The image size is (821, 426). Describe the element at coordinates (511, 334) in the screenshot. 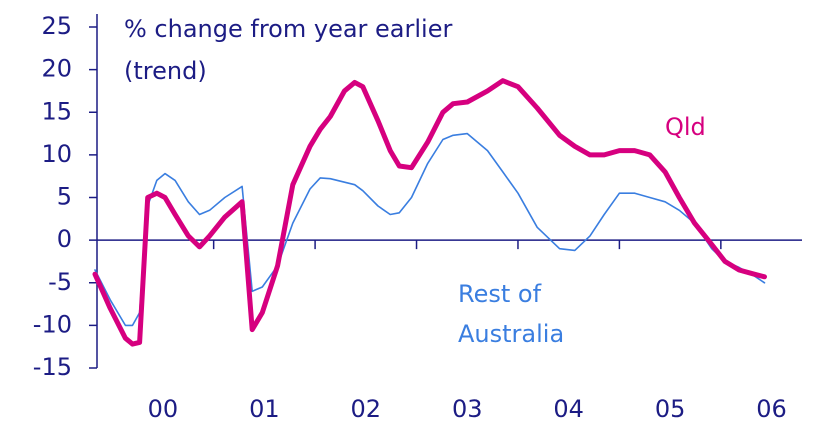

I see `series-label: Australia` at that location.